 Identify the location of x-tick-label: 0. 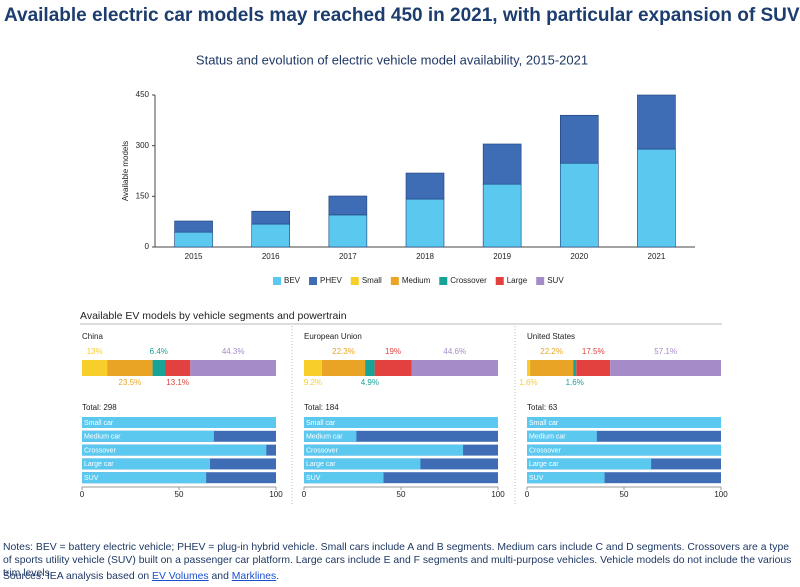
(527, 494).